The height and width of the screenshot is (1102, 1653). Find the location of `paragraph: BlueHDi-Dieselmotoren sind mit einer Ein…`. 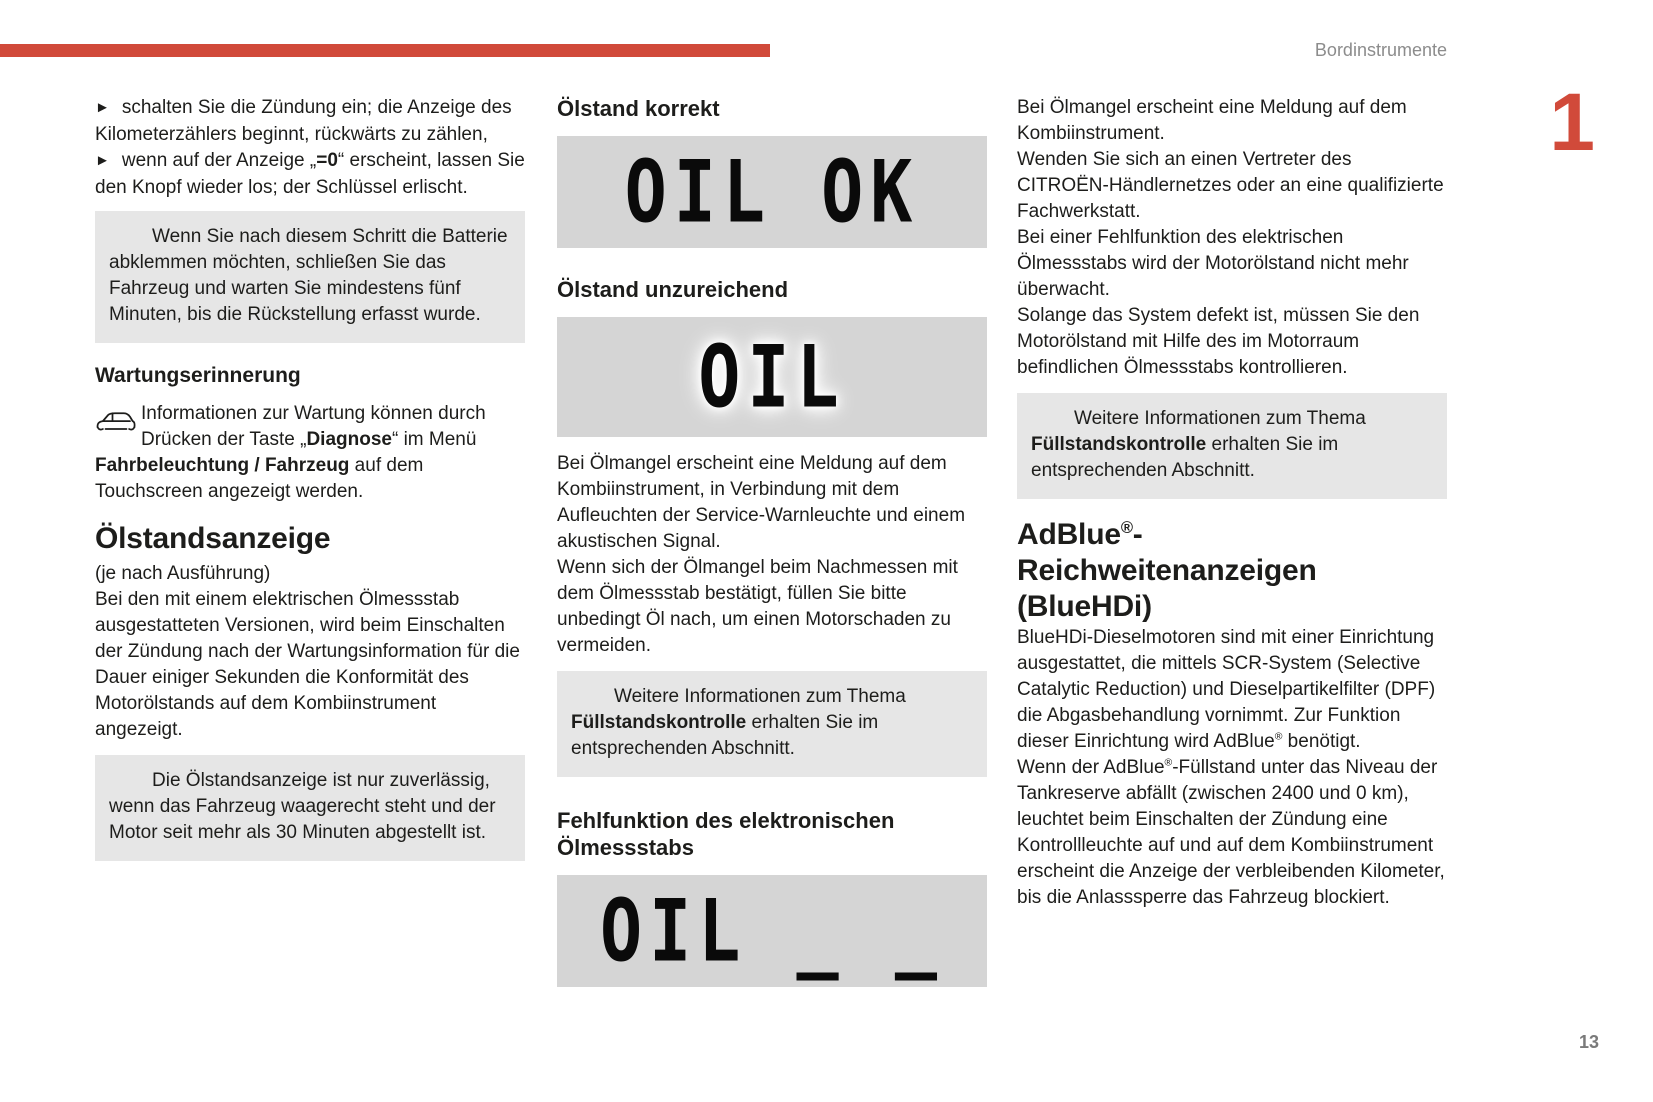

paragraph: BlueHDi-Dieselmotoren sind mit einer Ein… is located at coordinates (1232, 690).